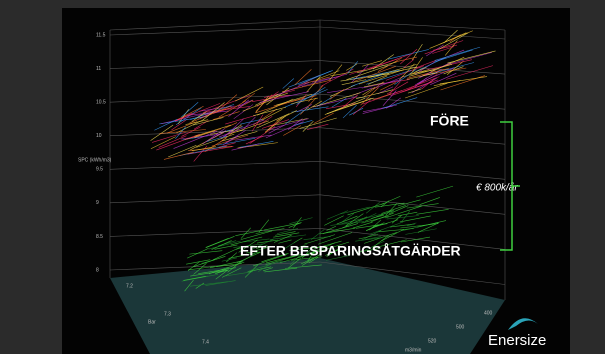 Image resolution: width=605 pixels, height=354 pixels. What do you see at coordinates (350, 251) in the screenshot?
I see `after-label: EFTER BESPARINGSÅTGÄRDER` at bounding box center [350, 251].